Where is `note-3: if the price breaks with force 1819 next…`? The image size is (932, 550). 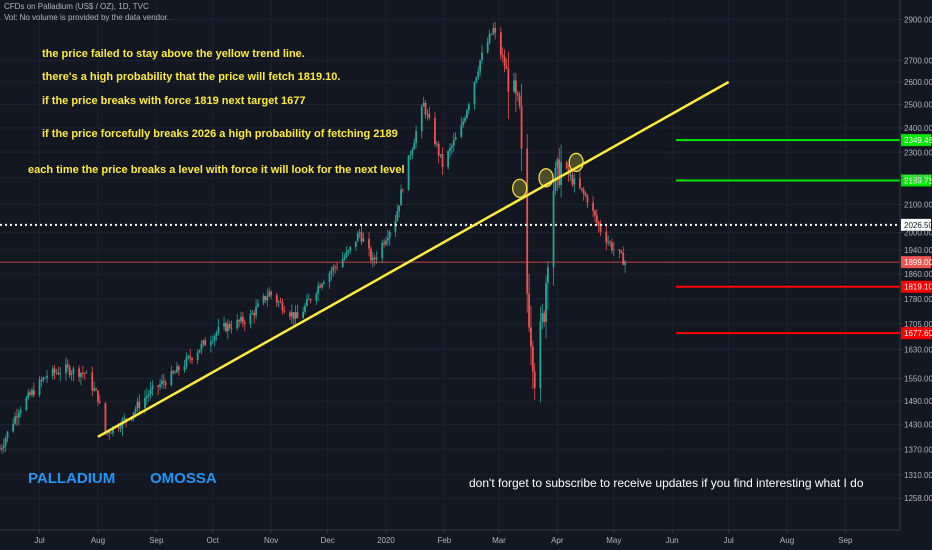
note-3: if the price breaks with force 1819 next… is located at coordinates (174, 101).